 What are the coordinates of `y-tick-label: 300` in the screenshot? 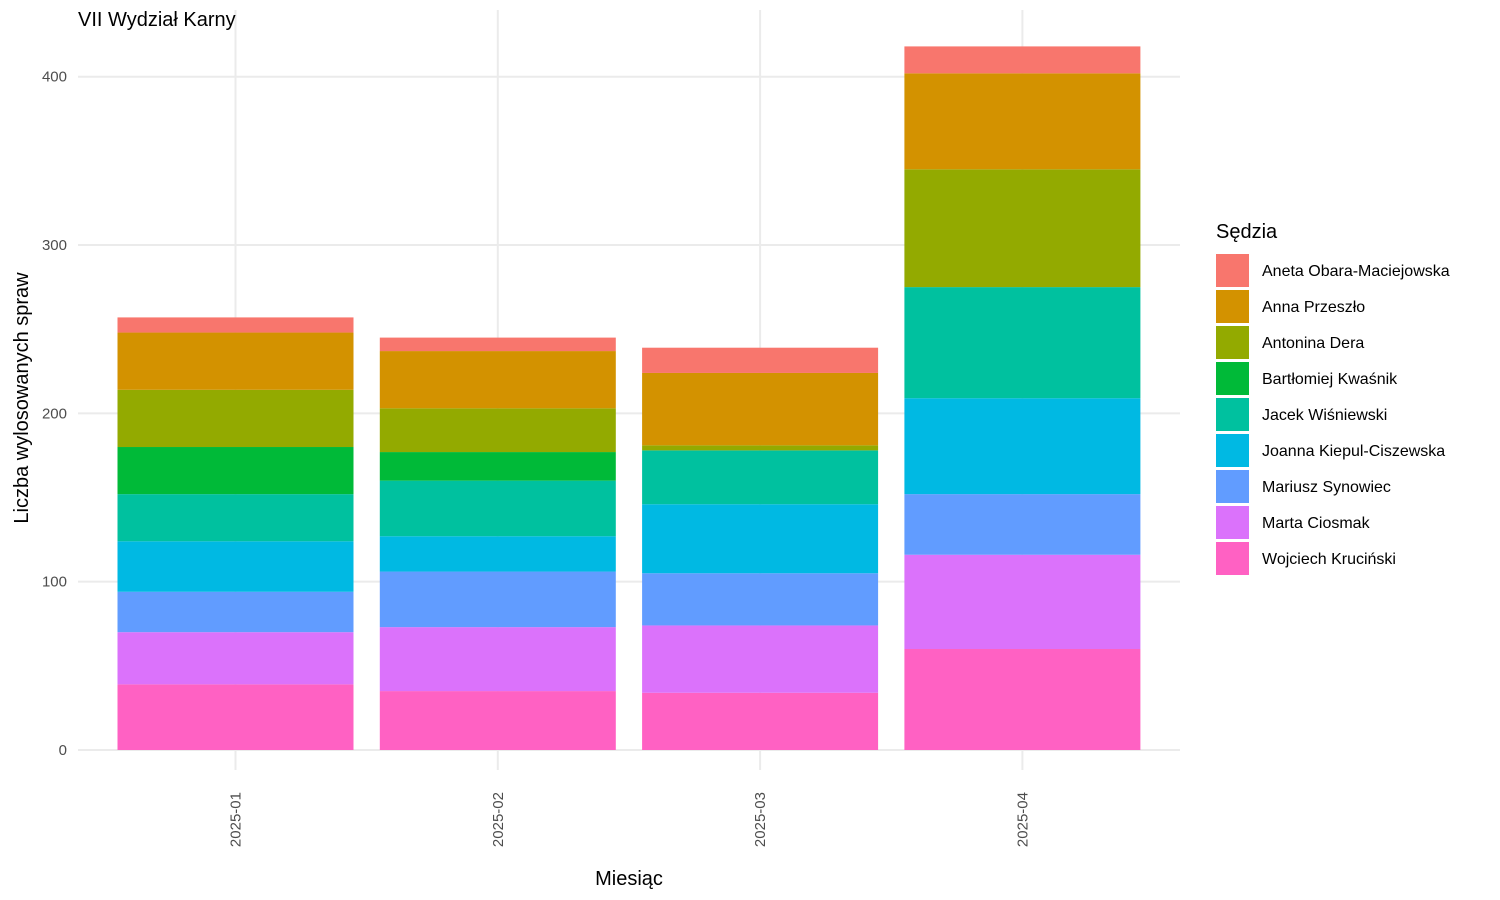 It's located at (54, 245).